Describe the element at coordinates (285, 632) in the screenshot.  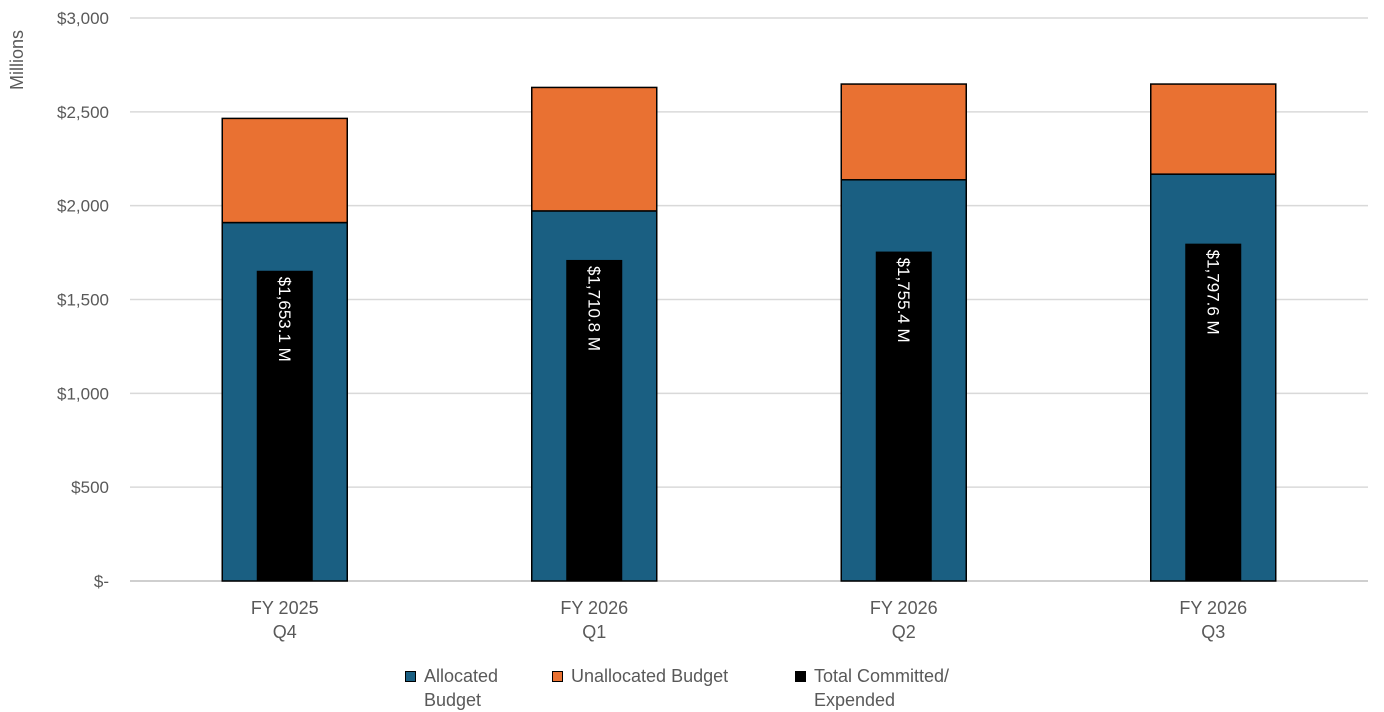
I see `x-category-label: Q4` at that location.